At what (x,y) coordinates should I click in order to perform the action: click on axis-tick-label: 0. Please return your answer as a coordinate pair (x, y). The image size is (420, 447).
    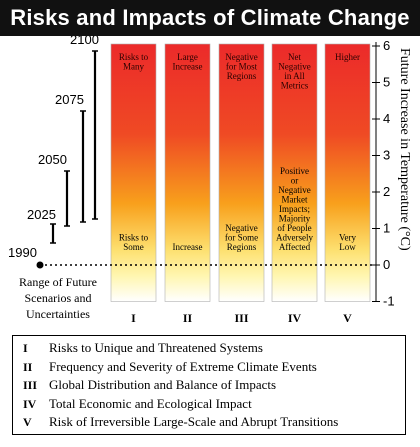
    Looking at the image, I should click on (386, 264).